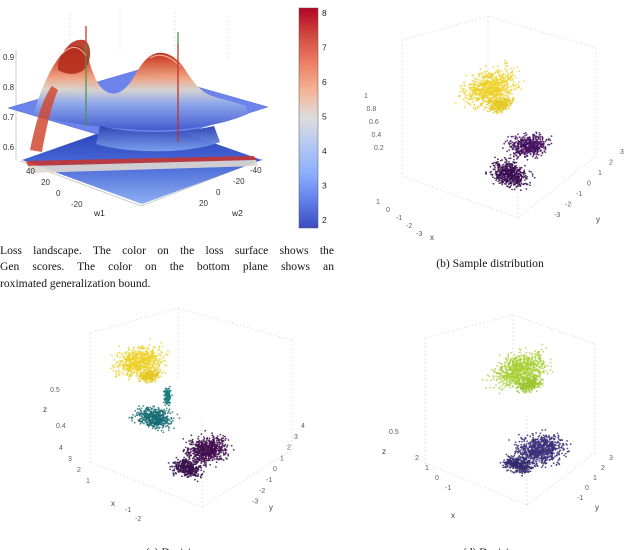  I want to click on svg-text: -40, so click(256, 170).